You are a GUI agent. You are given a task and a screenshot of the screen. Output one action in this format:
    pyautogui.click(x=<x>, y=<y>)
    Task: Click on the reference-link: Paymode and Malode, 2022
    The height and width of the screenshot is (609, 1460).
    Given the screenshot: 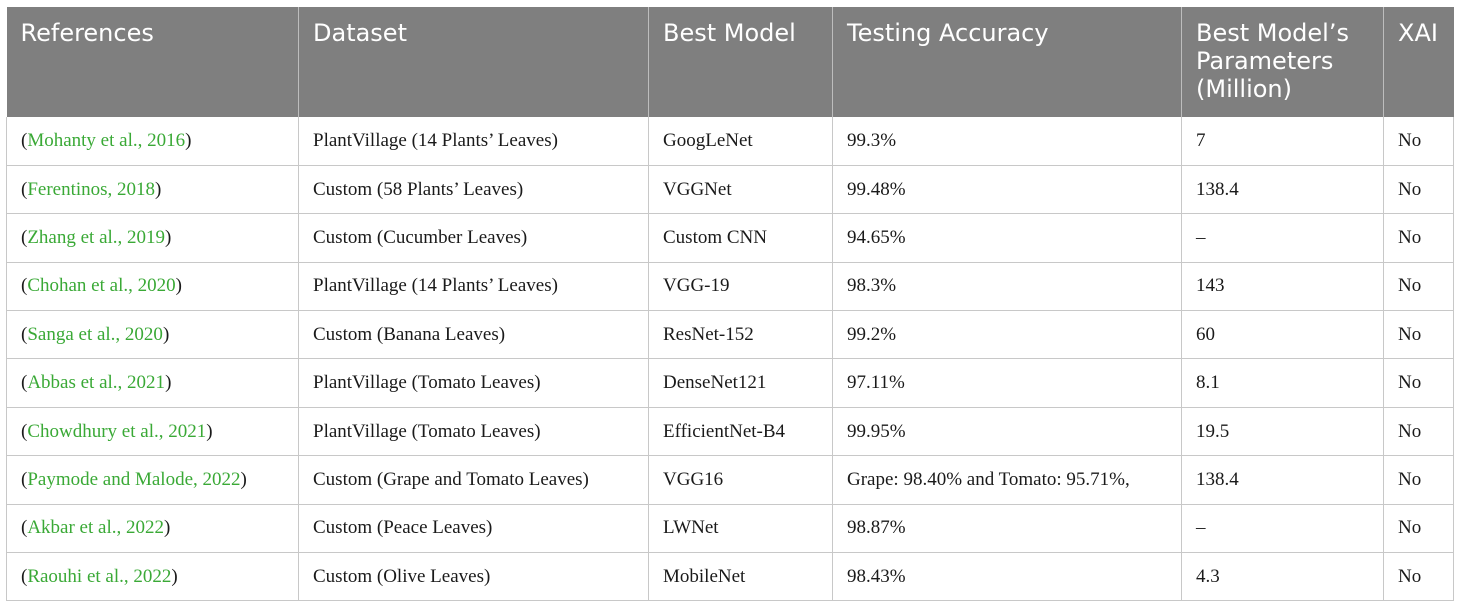 What is the action you would take?
    pyautogui.click(x=134, y=479)
    